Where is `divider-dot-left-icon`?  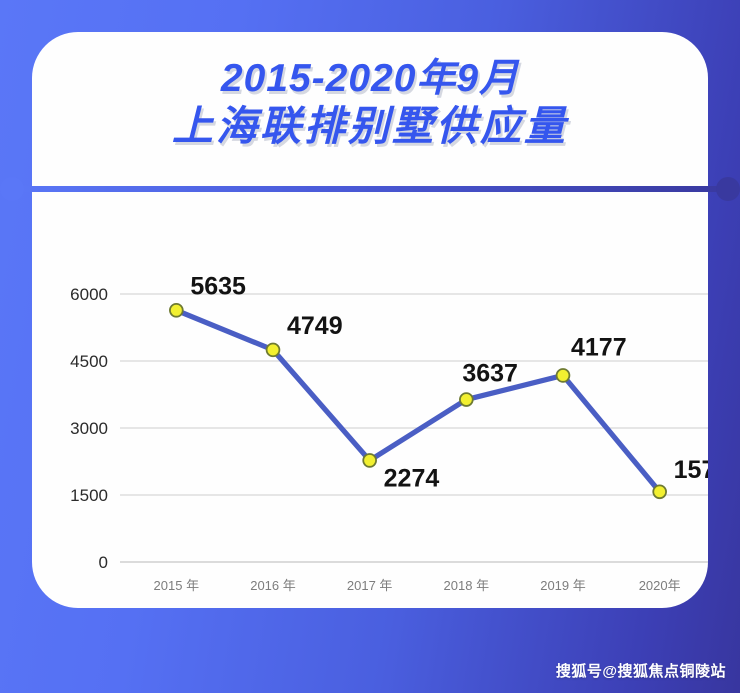
divider-dot-left-icon is located at coordinates (12, 189).